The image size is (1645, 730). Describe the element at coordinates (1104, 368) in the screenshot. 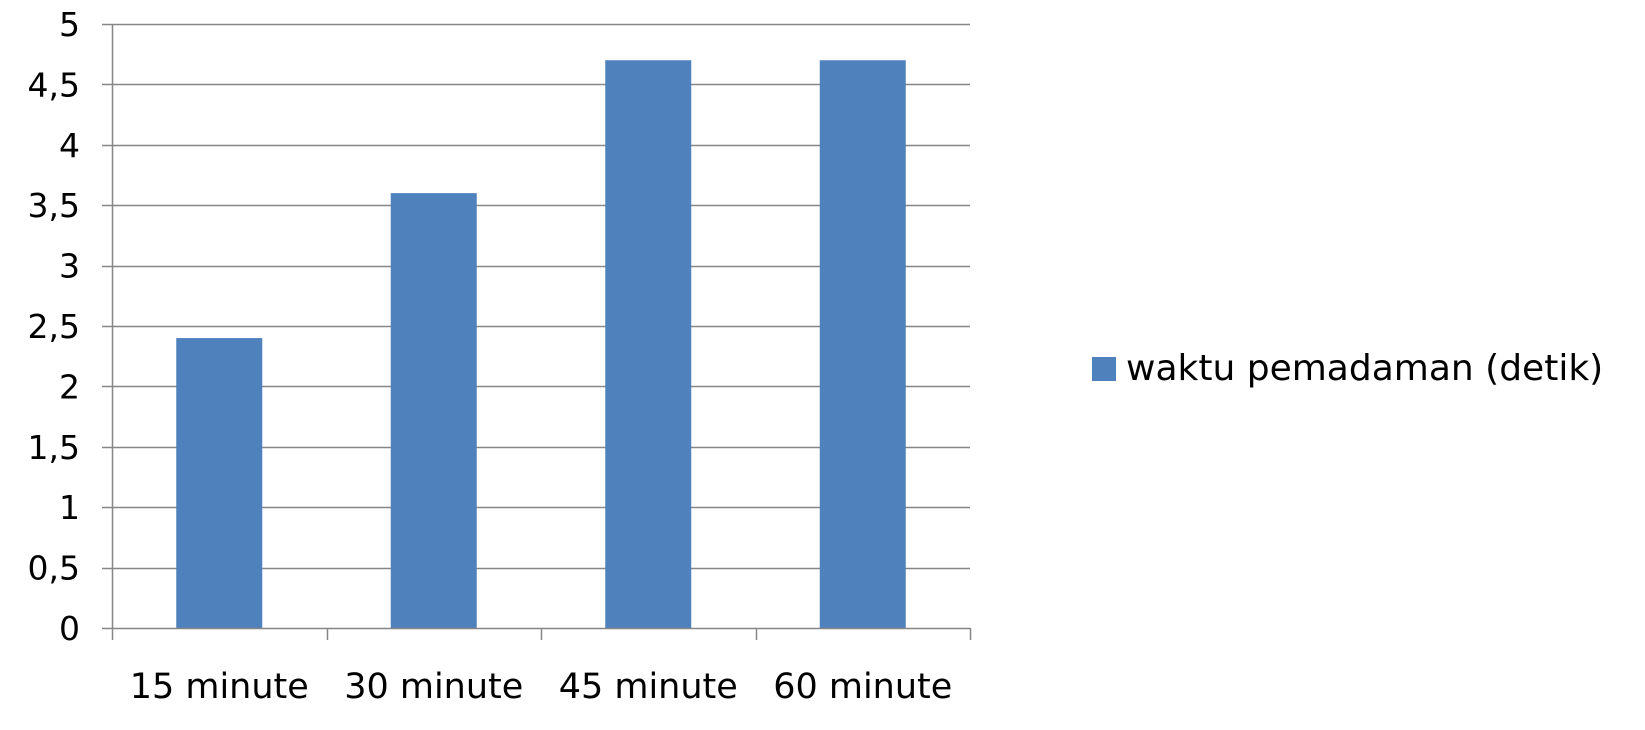

I see `legend-swatch` at that location.